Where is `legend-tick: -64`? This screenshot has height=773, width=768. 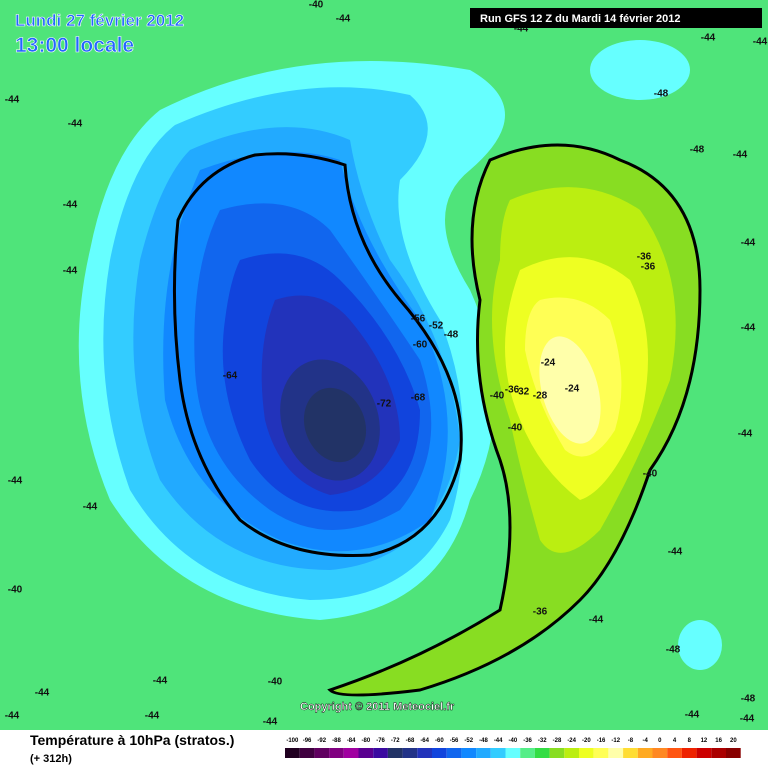 legend-tick: -64 is located at coordinates (424, 741).